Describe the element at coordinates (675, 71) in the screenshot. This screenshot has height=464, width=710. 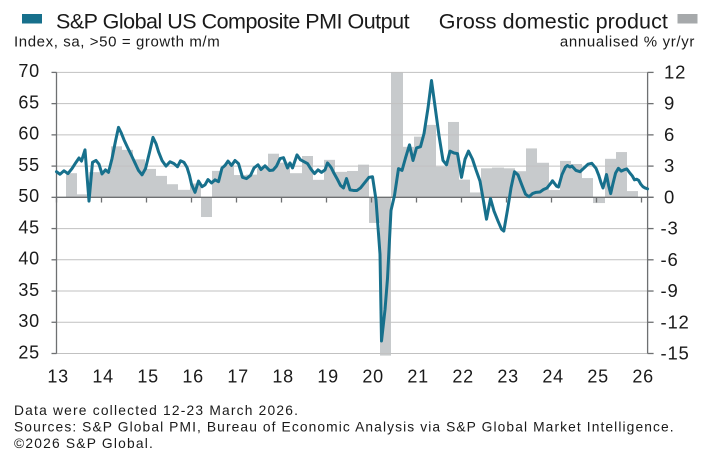
I see `svg-text: 12` at that location.